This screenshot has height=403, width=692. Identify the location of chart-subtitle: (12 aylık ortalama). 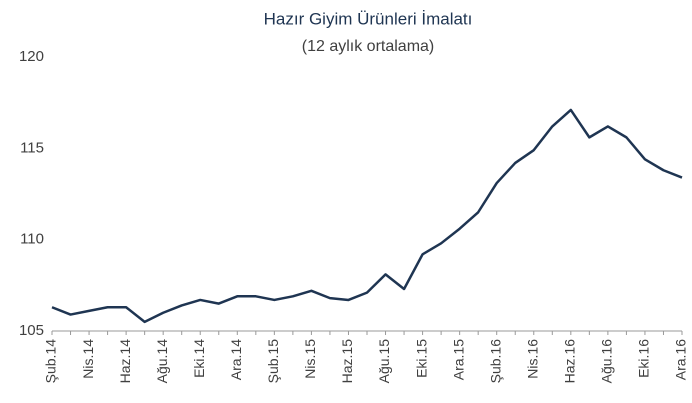
(368, 46).